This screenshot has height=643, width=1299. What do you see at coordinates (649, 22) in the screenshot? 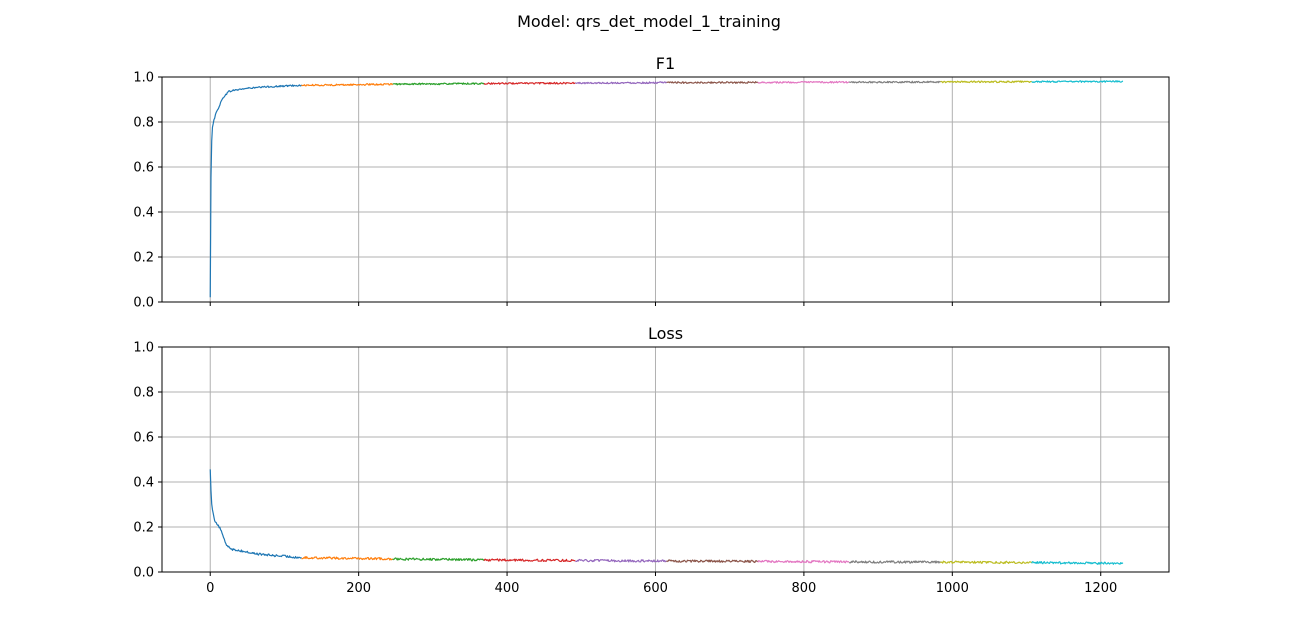
I see `figure-title: Model: qrs_det_model_1_training` at bounding box center [649, 22].